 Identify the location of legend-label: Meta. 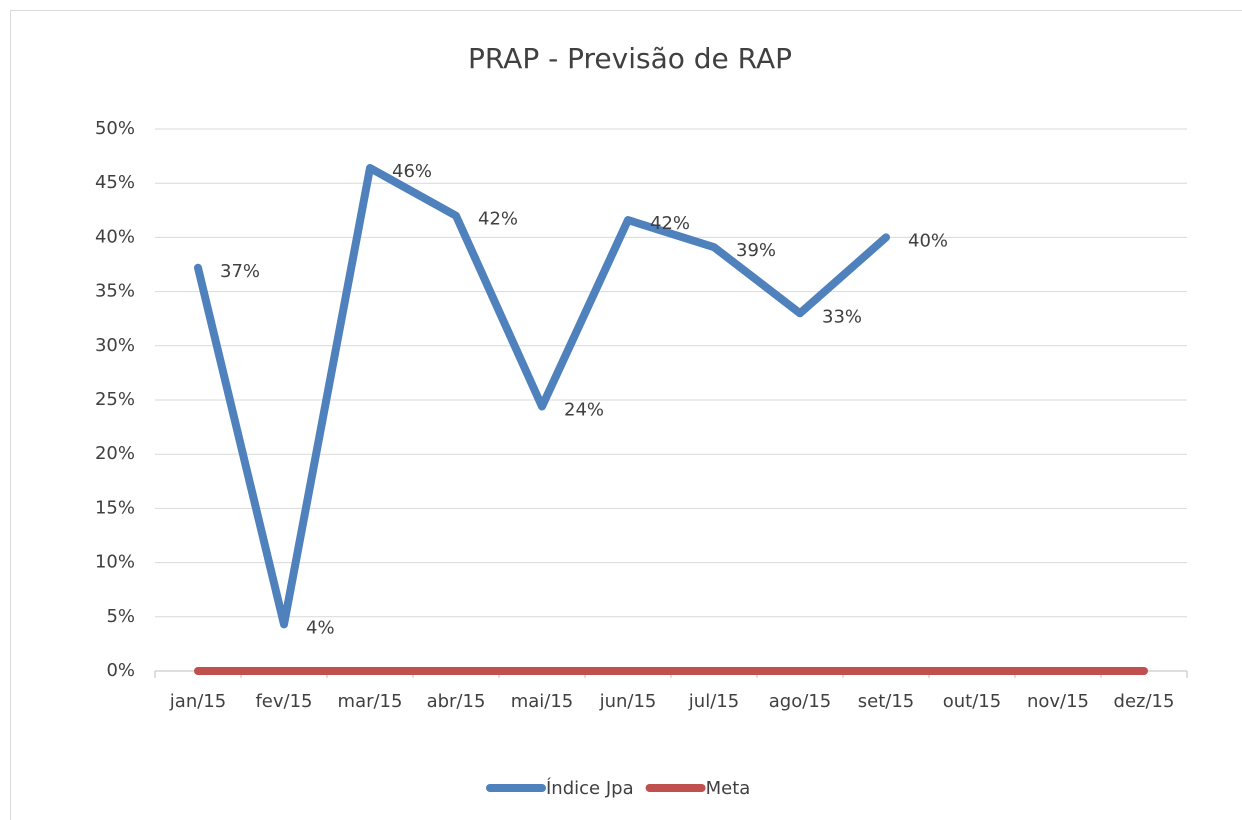
(728, 788).